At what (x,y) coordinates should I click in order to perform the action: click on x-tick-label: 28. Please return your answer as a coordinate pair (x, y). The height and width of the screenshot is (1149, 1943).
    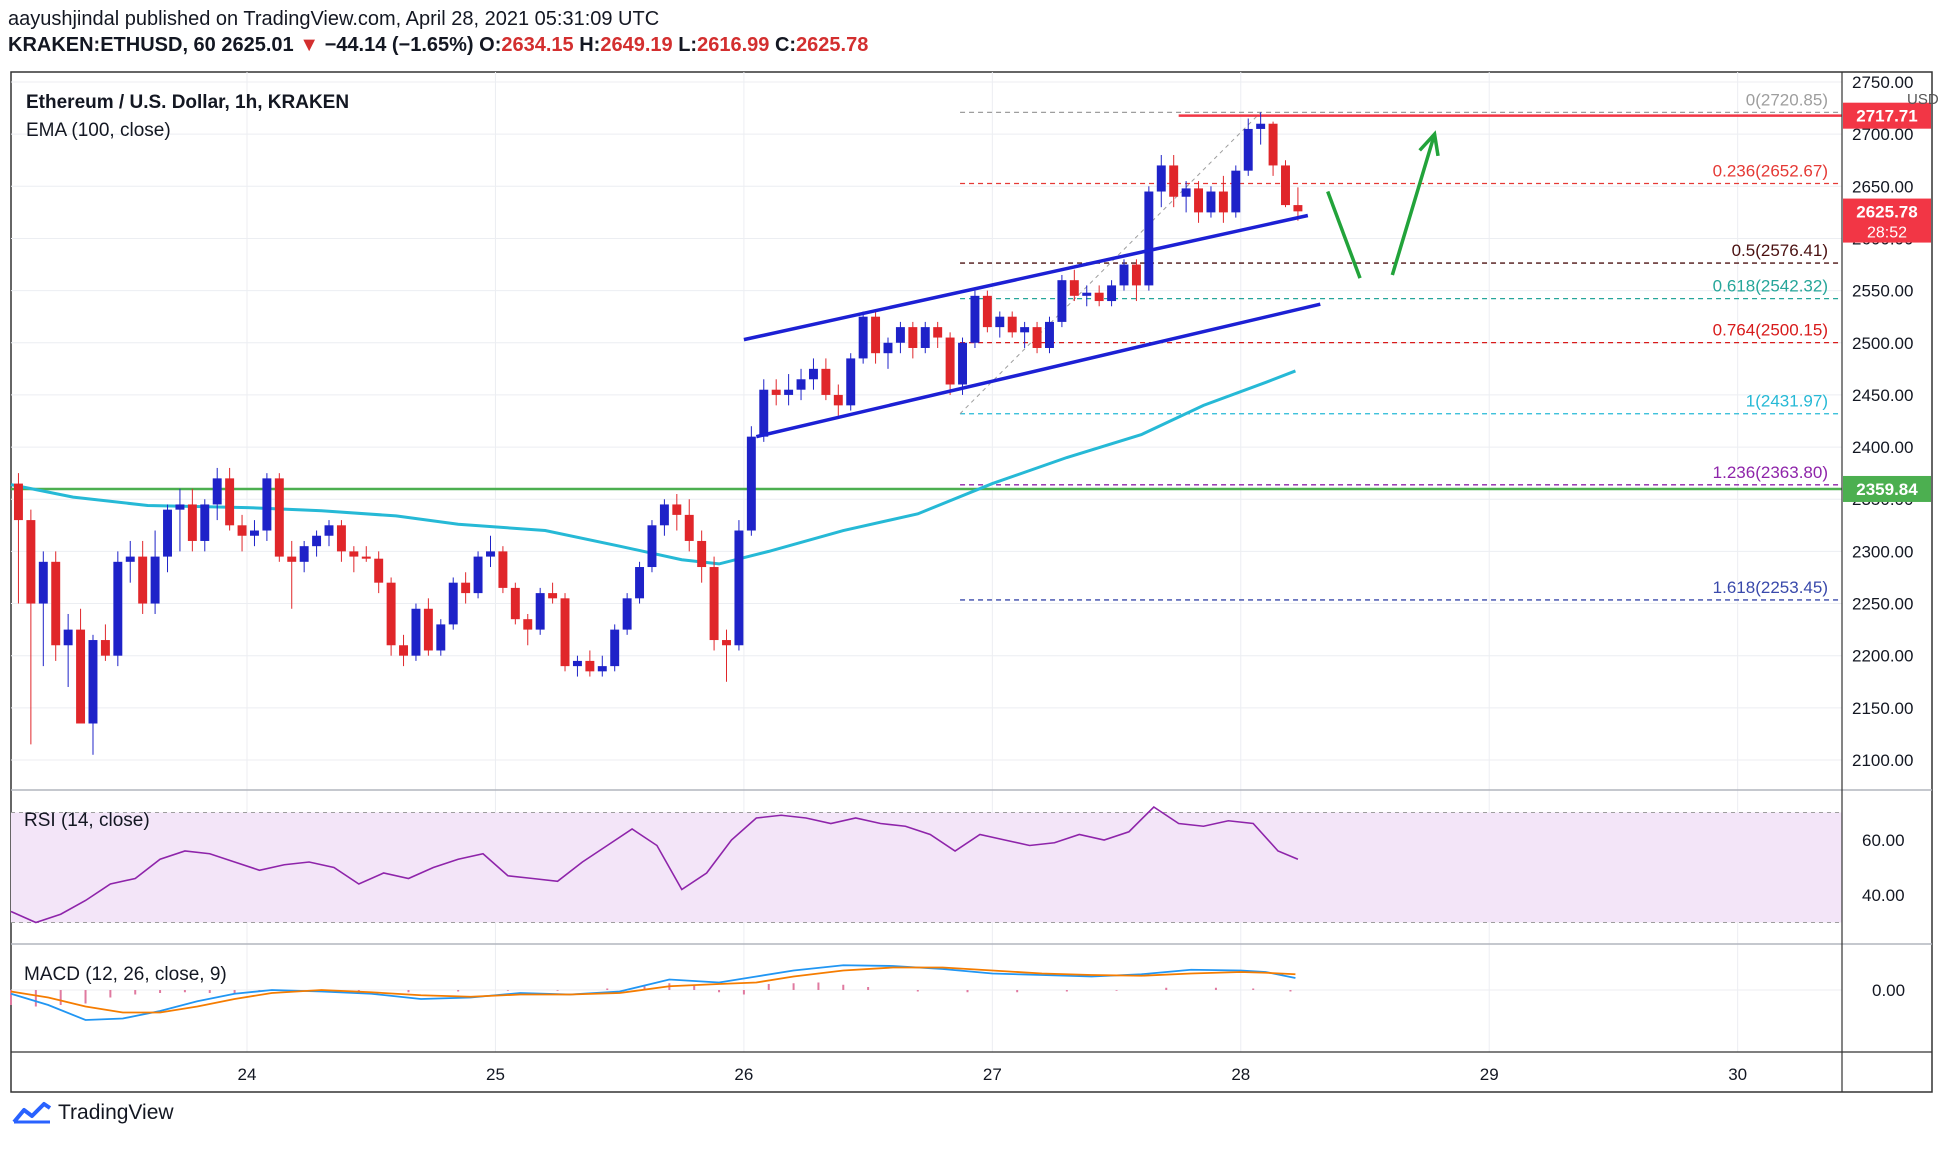
    Looking at the image, I should click on (1240, 1074).